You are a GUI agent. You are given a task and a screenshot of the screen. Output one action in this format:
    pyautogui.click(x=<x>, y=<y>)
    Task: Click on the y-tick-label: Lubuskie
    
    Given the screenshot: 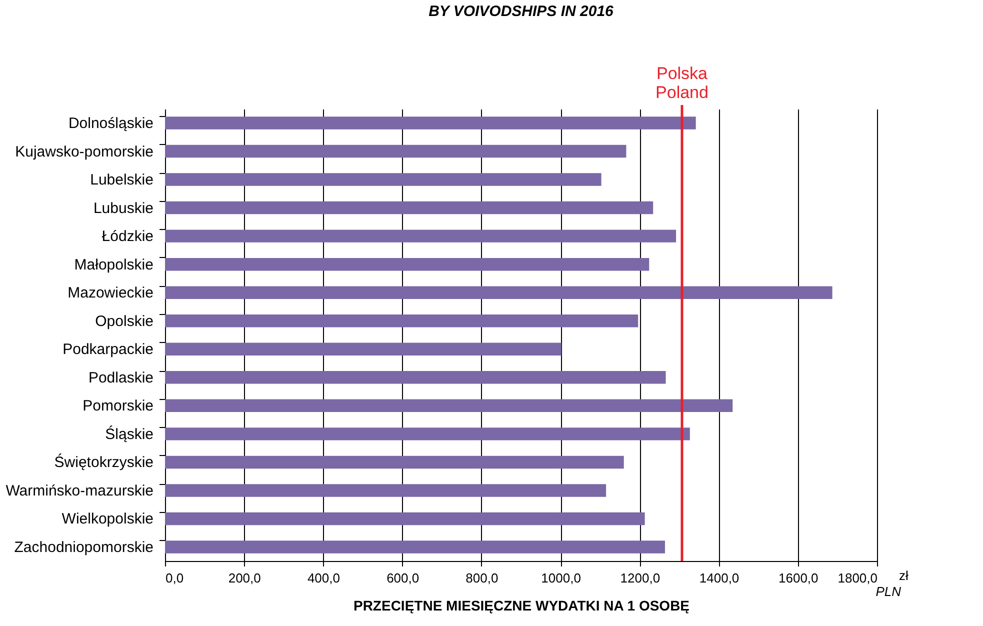 What is the action you would take?
    pyautogui.click(x=123, y=208)
    